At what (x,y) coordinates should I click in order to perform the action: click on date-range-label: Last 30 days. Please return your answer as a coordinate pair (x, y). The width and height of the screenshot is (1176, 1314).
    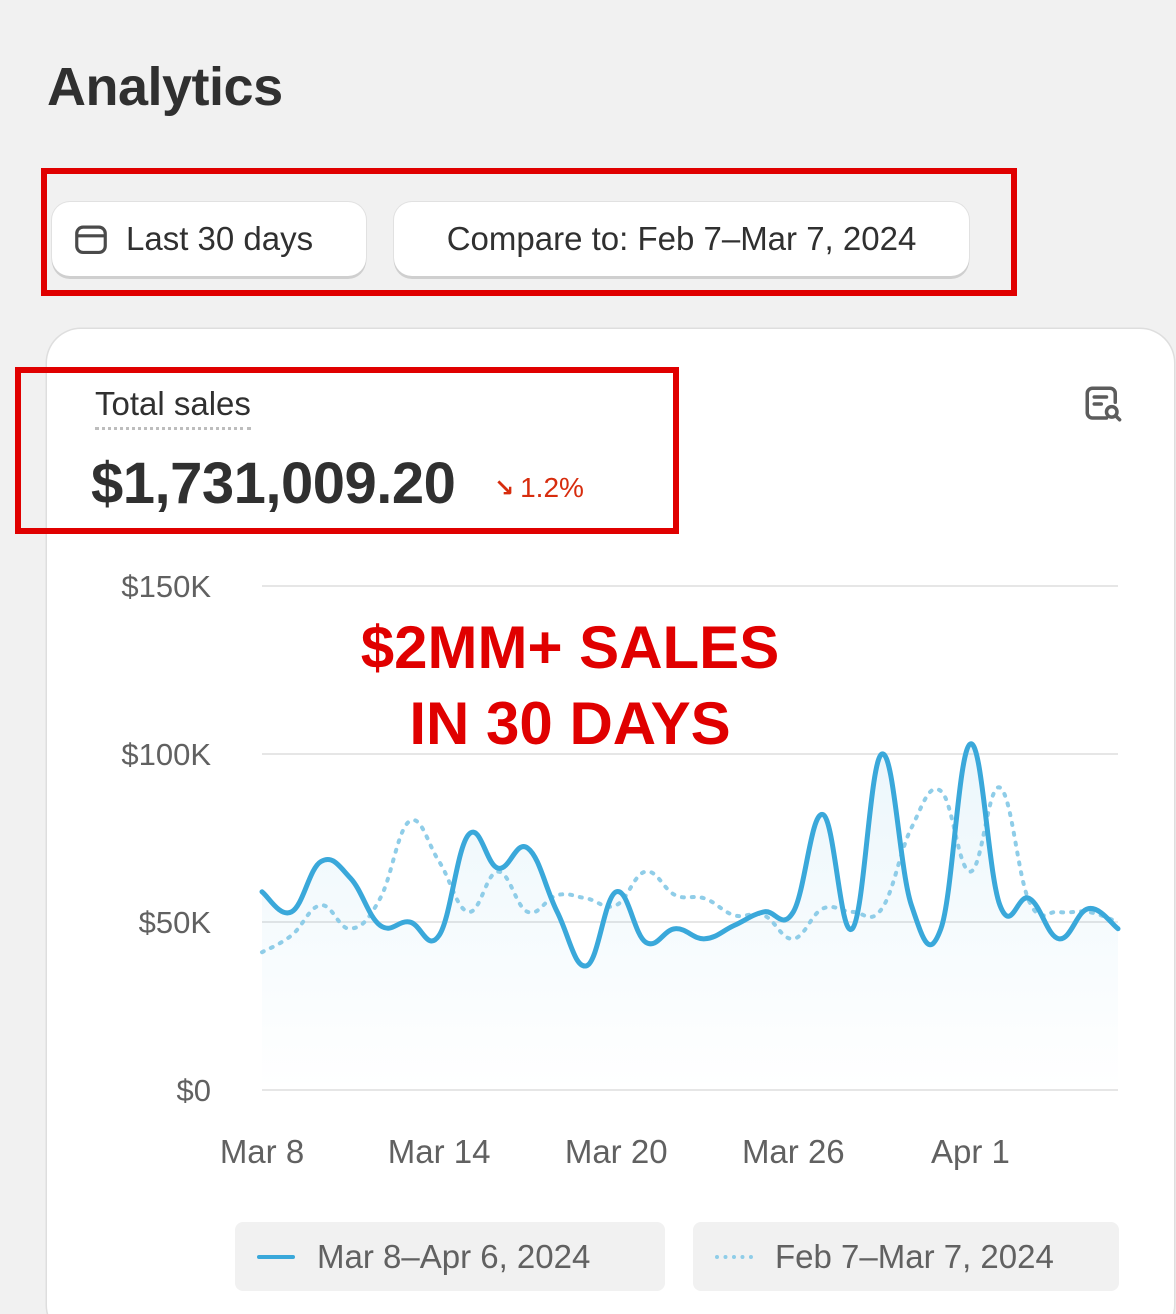
    Looking at the image, I should click on (220, 238).